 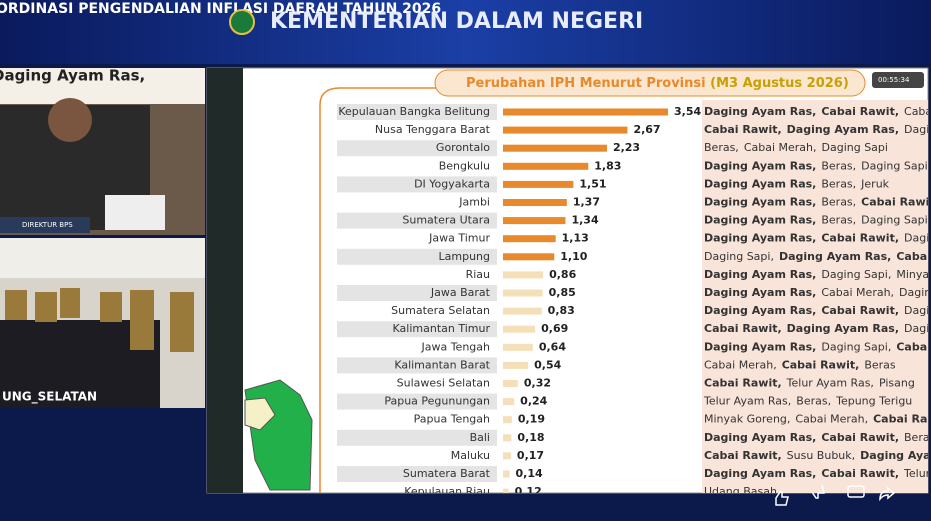 What do you see at coordinates (797, 183) in the screenshot?
I see `commodity-list: Daging Ayam Ras, Beras, Jeruk` at bounding box center [797, 183].